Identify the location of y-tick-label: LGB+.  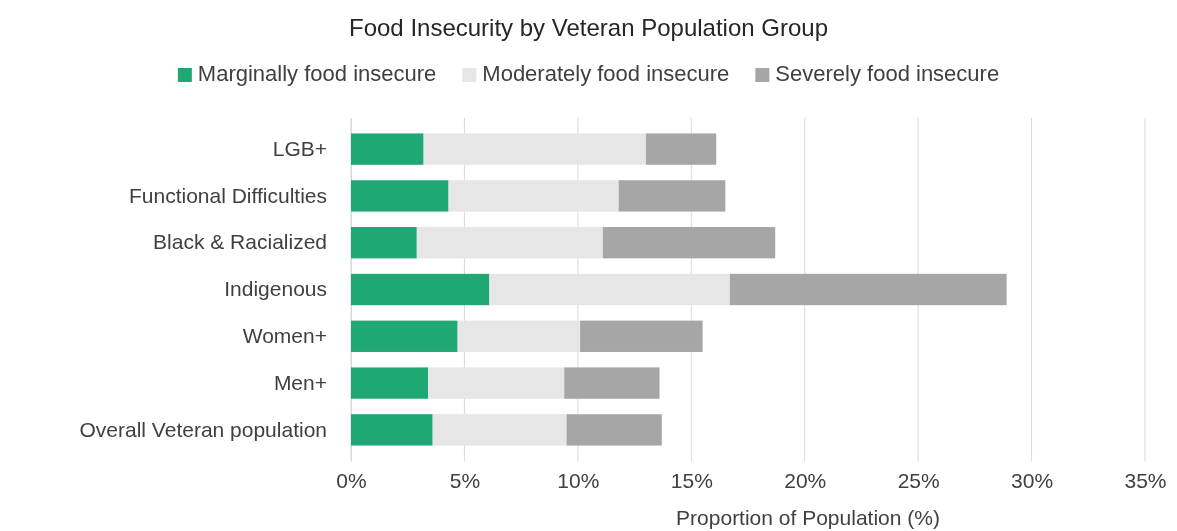
(299, 148).